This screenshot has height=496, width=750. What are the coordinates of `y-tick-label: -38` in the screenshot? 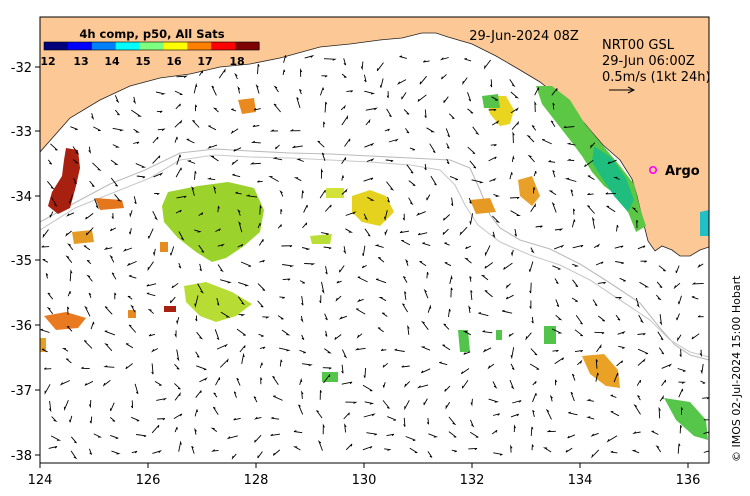 It's located at (21, 456).